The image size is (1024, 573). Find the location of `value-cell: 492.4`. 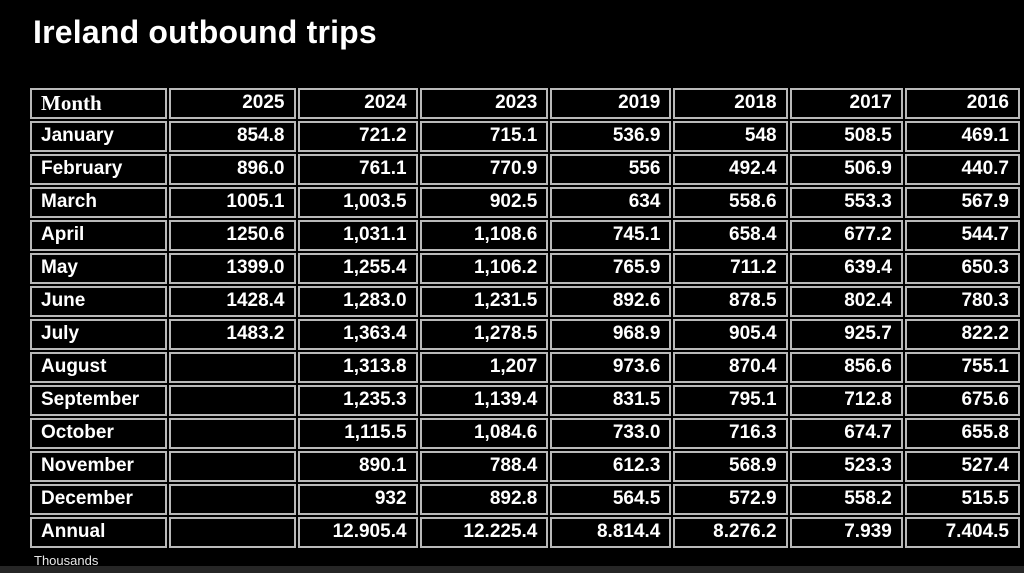

value-cell: 492.4 is located at coordinates (730, 169).